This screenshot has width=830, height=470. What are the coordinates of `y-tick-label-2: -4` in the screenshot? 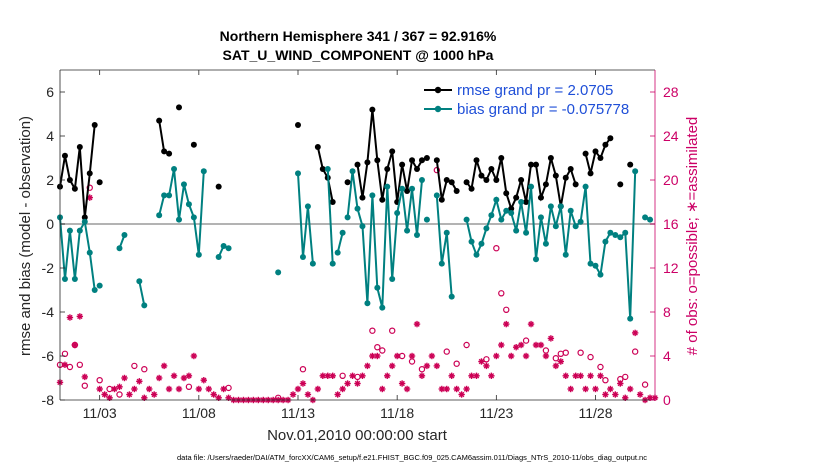 It's located at (48, 312).